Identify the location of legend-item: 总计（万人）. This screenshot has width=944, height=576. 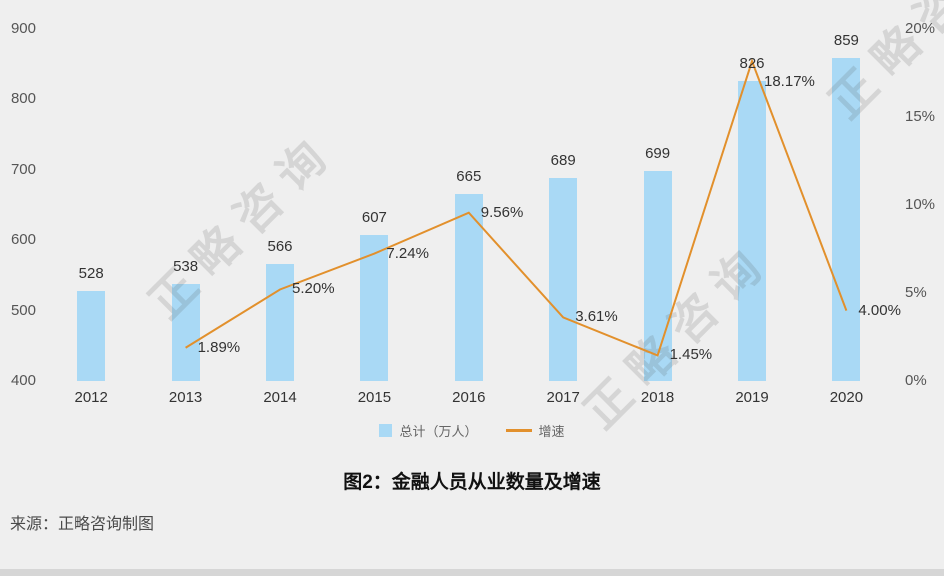
(428, 430).